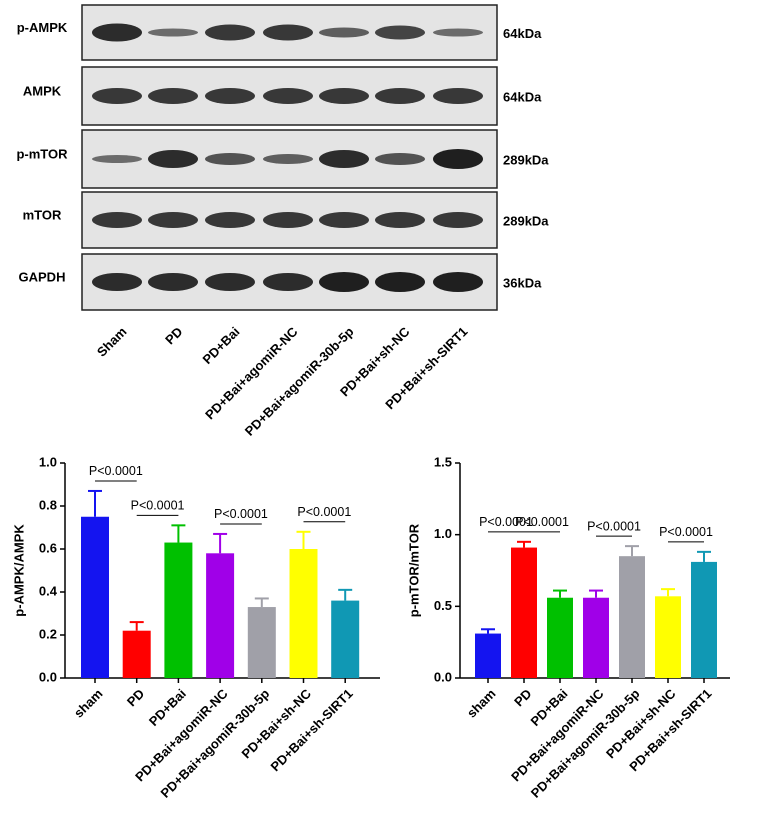  I want to click on y-tick-label: 0.6, so click(48, 547).